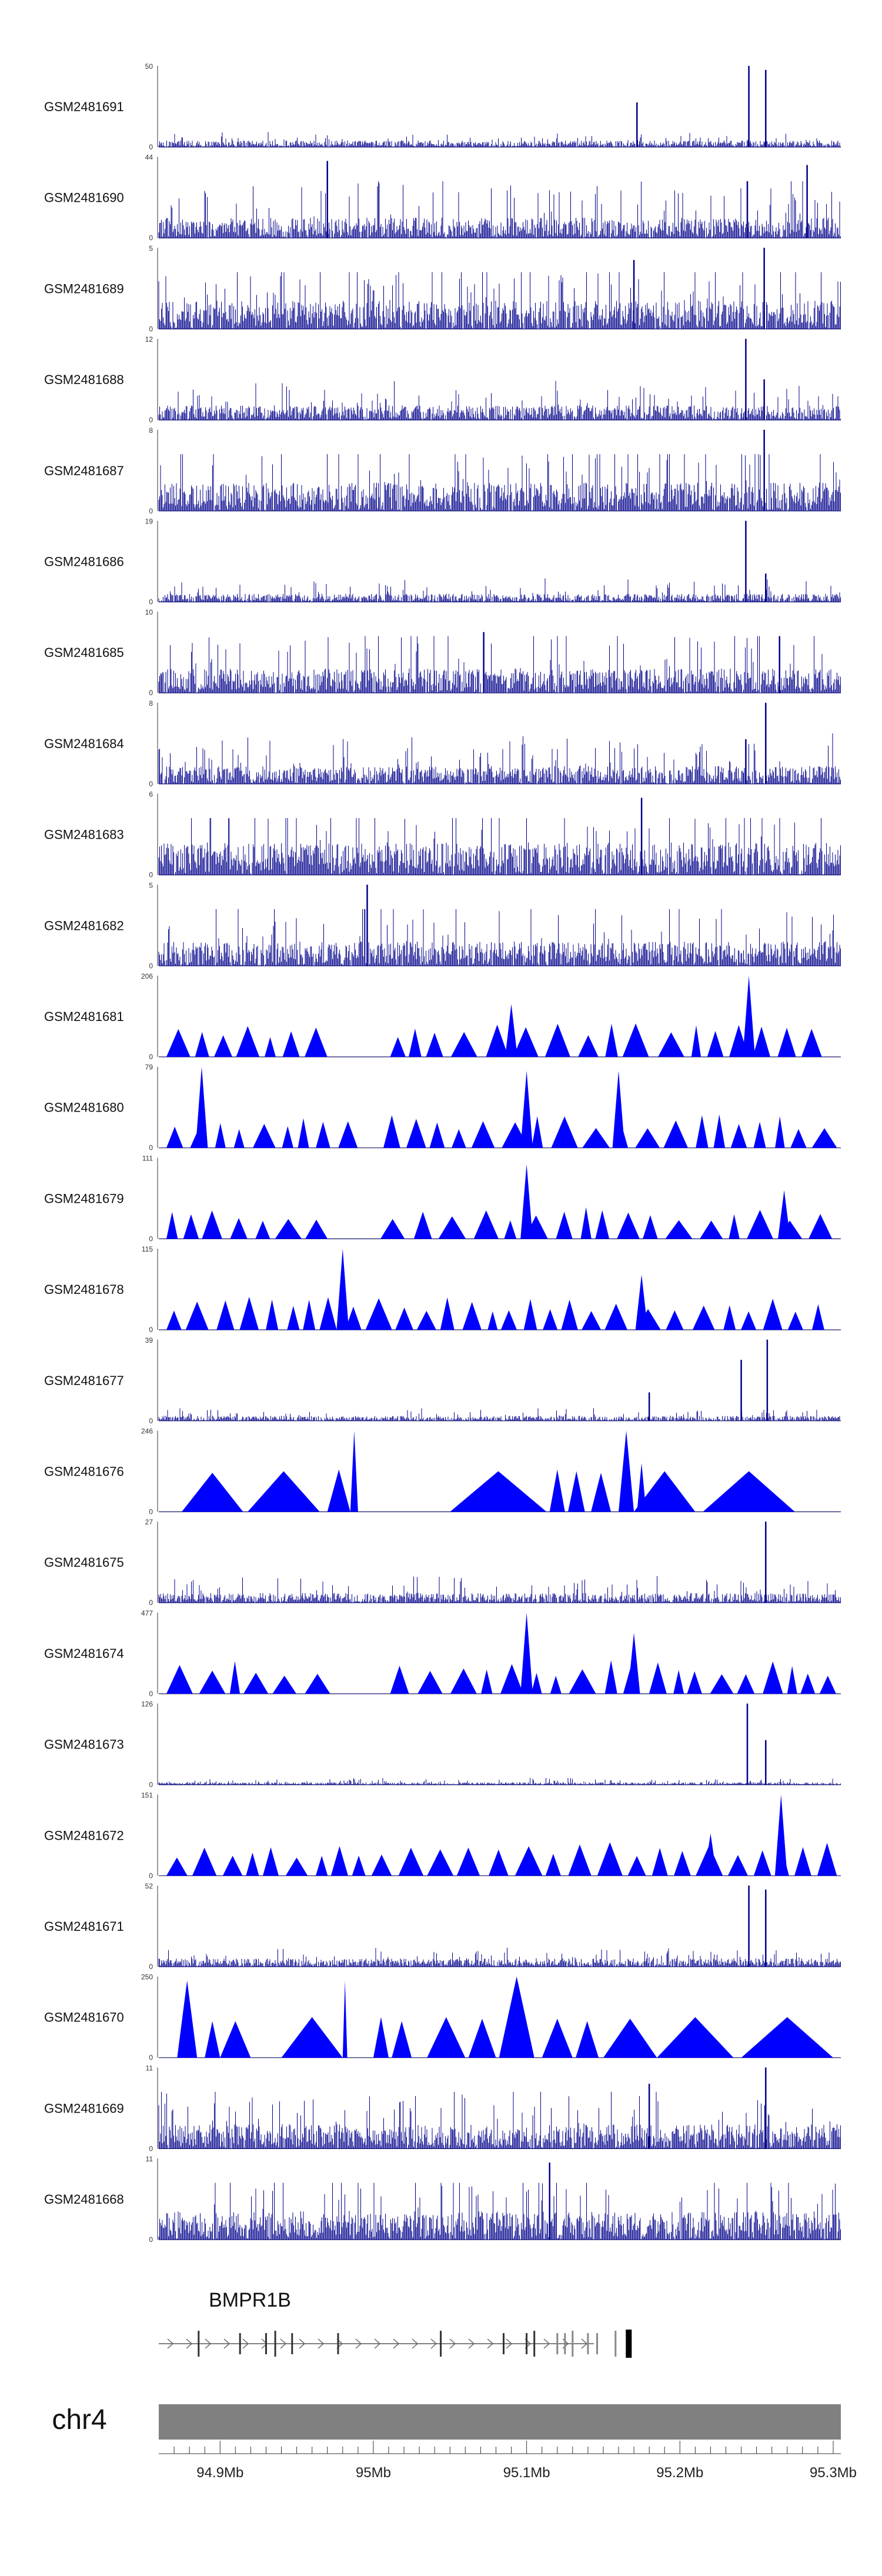  What do you see at coordinates (147, 1613) in the screenshot?
I see `track-ymax-label: 477` at bounding box center [147, 1613].